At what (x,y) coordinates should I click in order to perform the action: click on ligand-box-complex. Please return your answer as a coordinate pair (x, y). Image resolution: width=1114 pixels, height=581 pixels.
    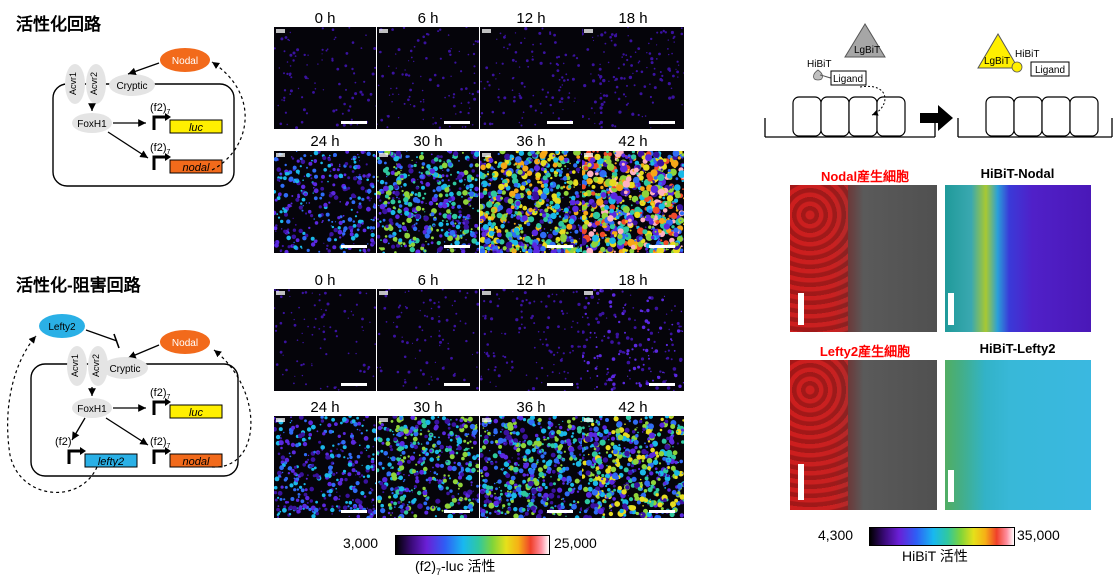
    Looking at the image, I should click on (1050, 69).